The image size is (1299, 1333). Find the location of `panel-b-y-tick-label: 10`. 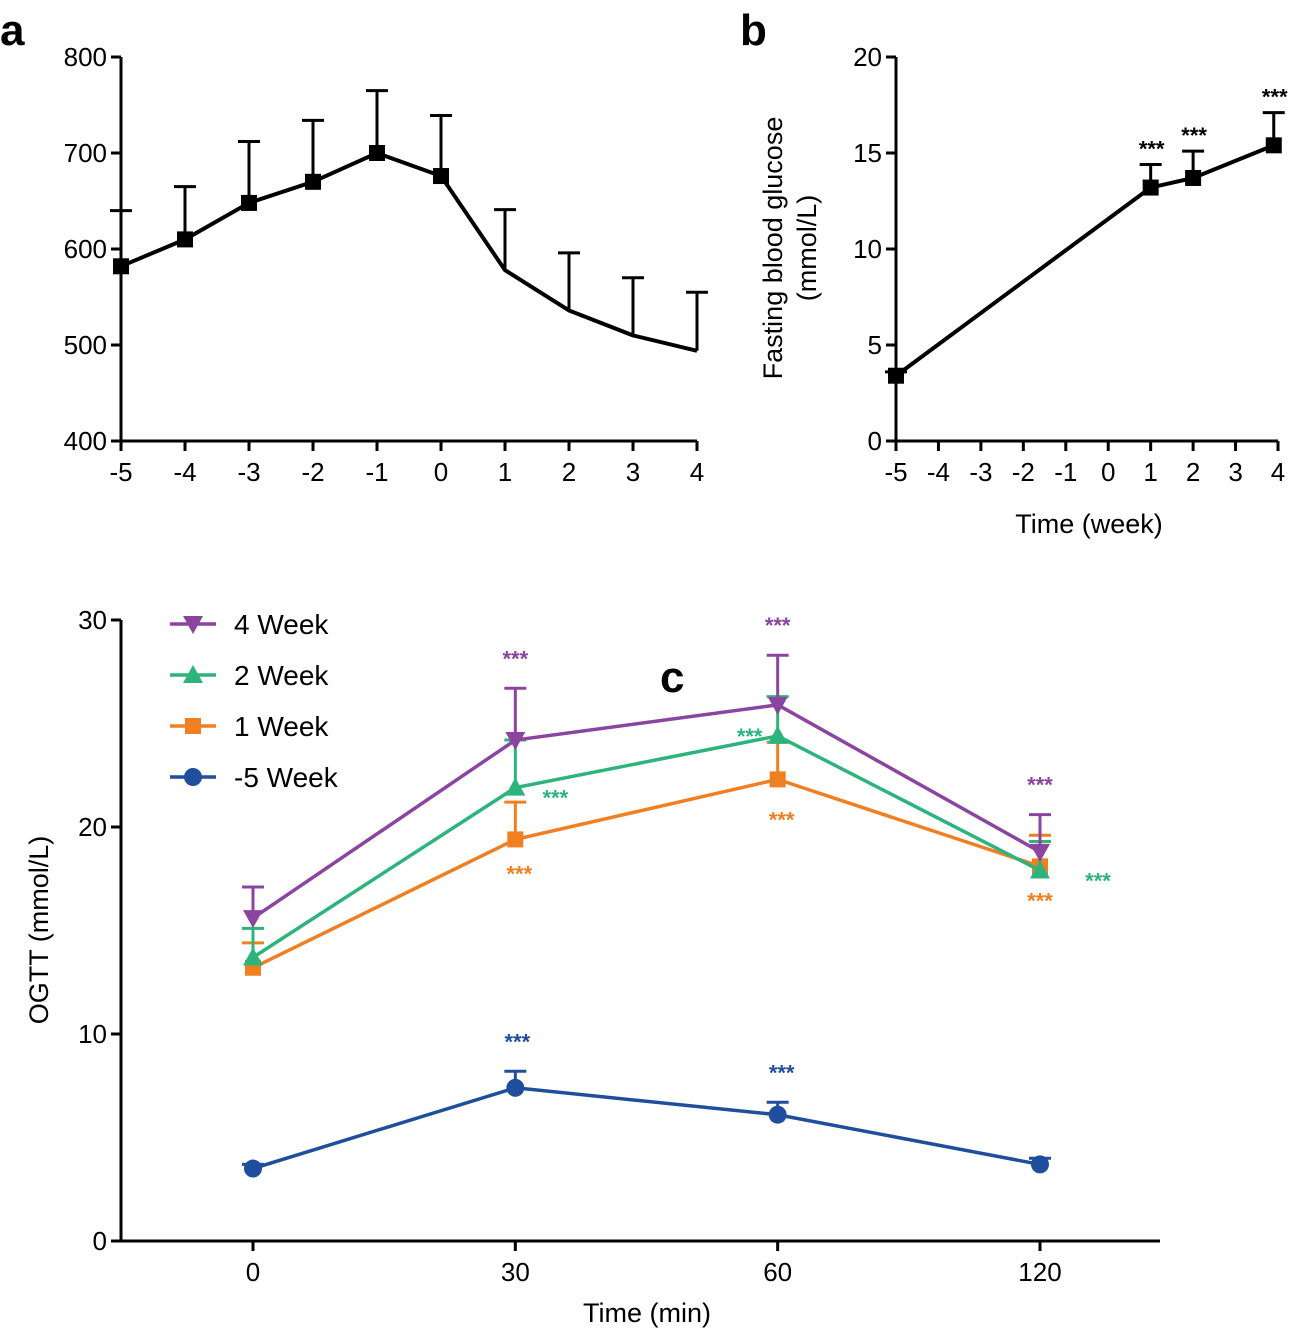

panel-b-y-tick-label: 10 is located at coordinates (867, 249).